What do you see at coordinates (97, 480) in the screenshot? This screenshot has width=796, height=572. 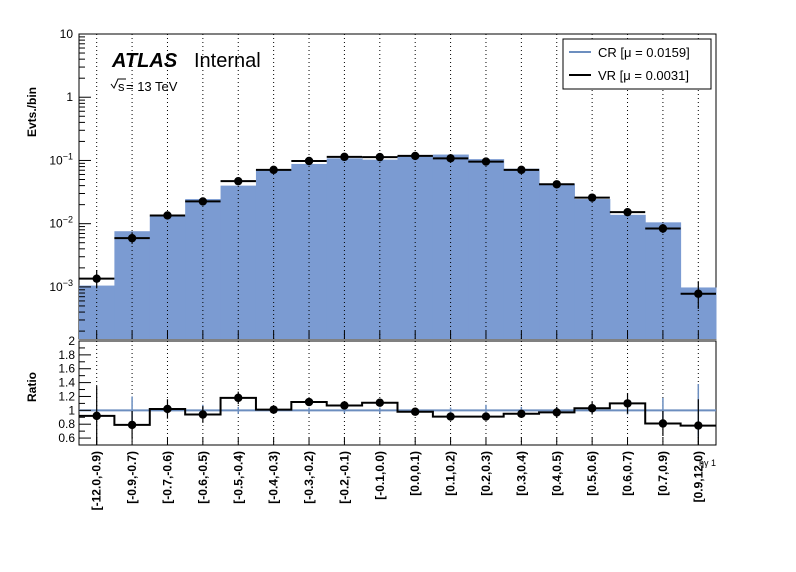 I see `x-tick-label: [-12.0,-0.9)` at bounding box center [97, 480].